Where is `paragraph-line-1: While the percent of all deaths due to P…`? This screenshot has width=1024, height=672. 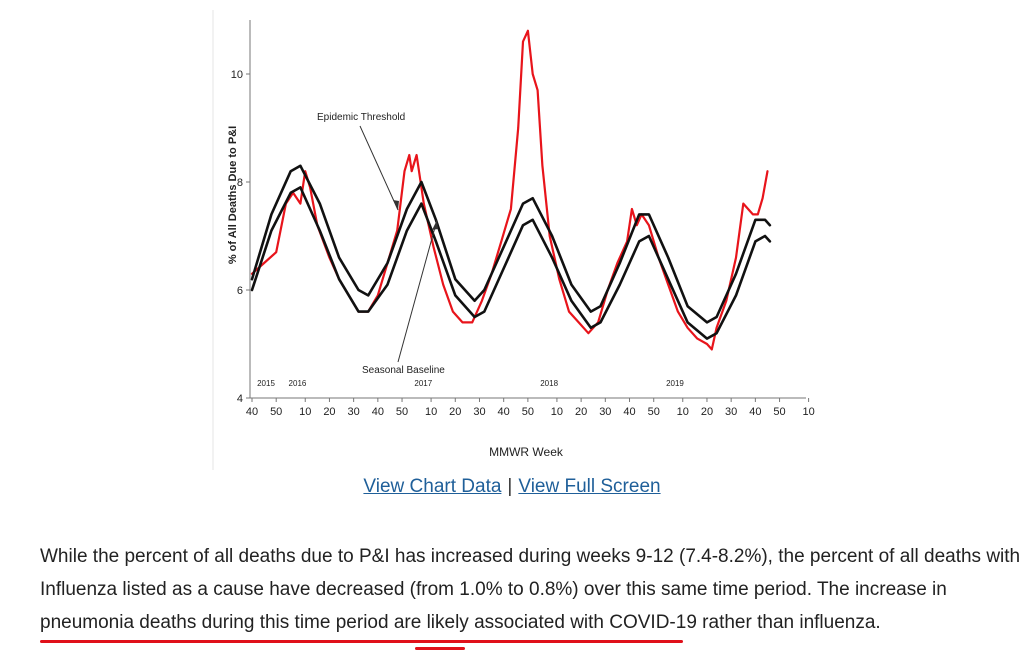 paragraph-line-1: While the percent of all deaths due to P… is located at coordinates (530, 556).